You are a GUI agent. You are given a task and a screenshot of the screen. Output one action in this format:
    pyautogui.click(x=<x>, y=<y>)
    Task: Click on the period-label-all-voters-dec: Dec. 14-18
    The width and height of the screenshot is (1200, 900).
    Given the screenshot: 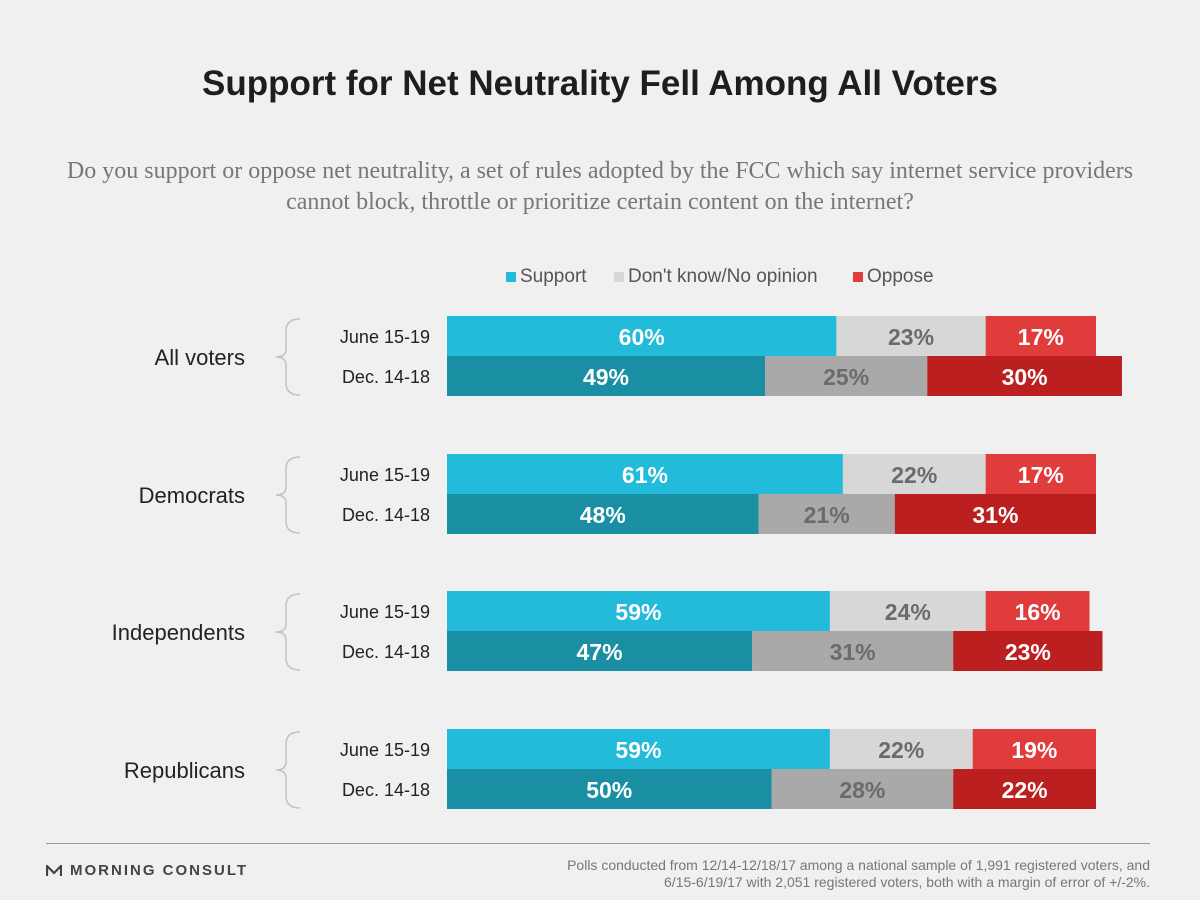 What is the action you would take?
    pyautogui.click(x=386, y=377)
    